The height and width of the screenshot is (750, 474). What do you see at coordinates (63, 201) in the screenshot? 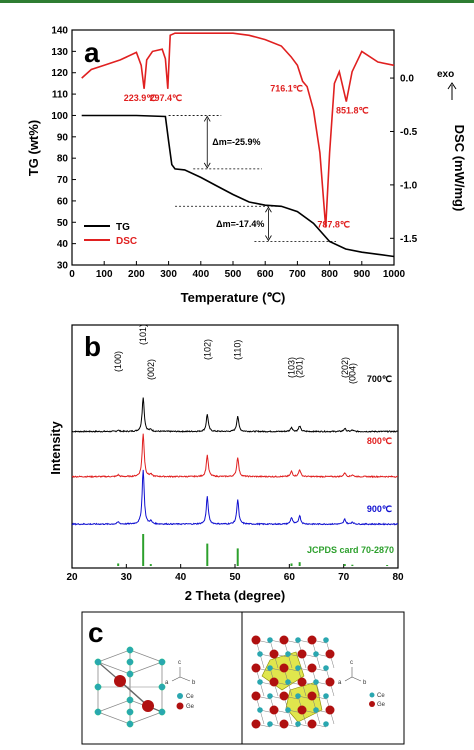
I see `y-tick-label: 60` at bounding box center [63, 201].